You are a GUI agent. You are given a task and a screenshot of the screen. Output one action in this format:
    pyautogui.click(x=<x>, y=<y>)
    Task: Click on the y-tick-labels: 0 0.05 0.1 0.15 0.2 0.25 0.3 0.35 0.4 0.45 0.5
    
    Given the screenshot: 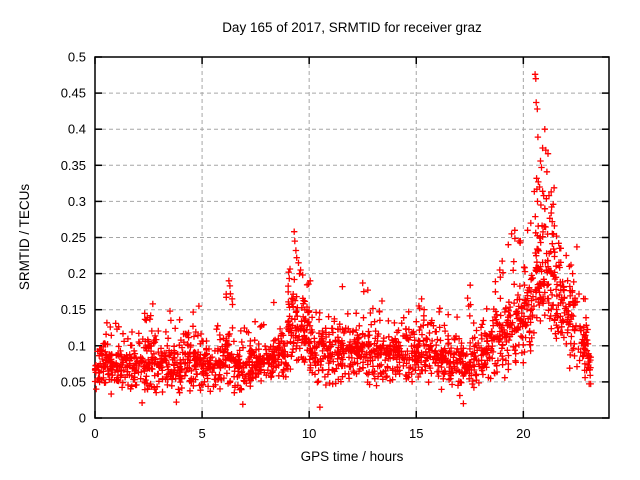 What is the action you would take?
    pyautogui.click(x=73, y=238)
    